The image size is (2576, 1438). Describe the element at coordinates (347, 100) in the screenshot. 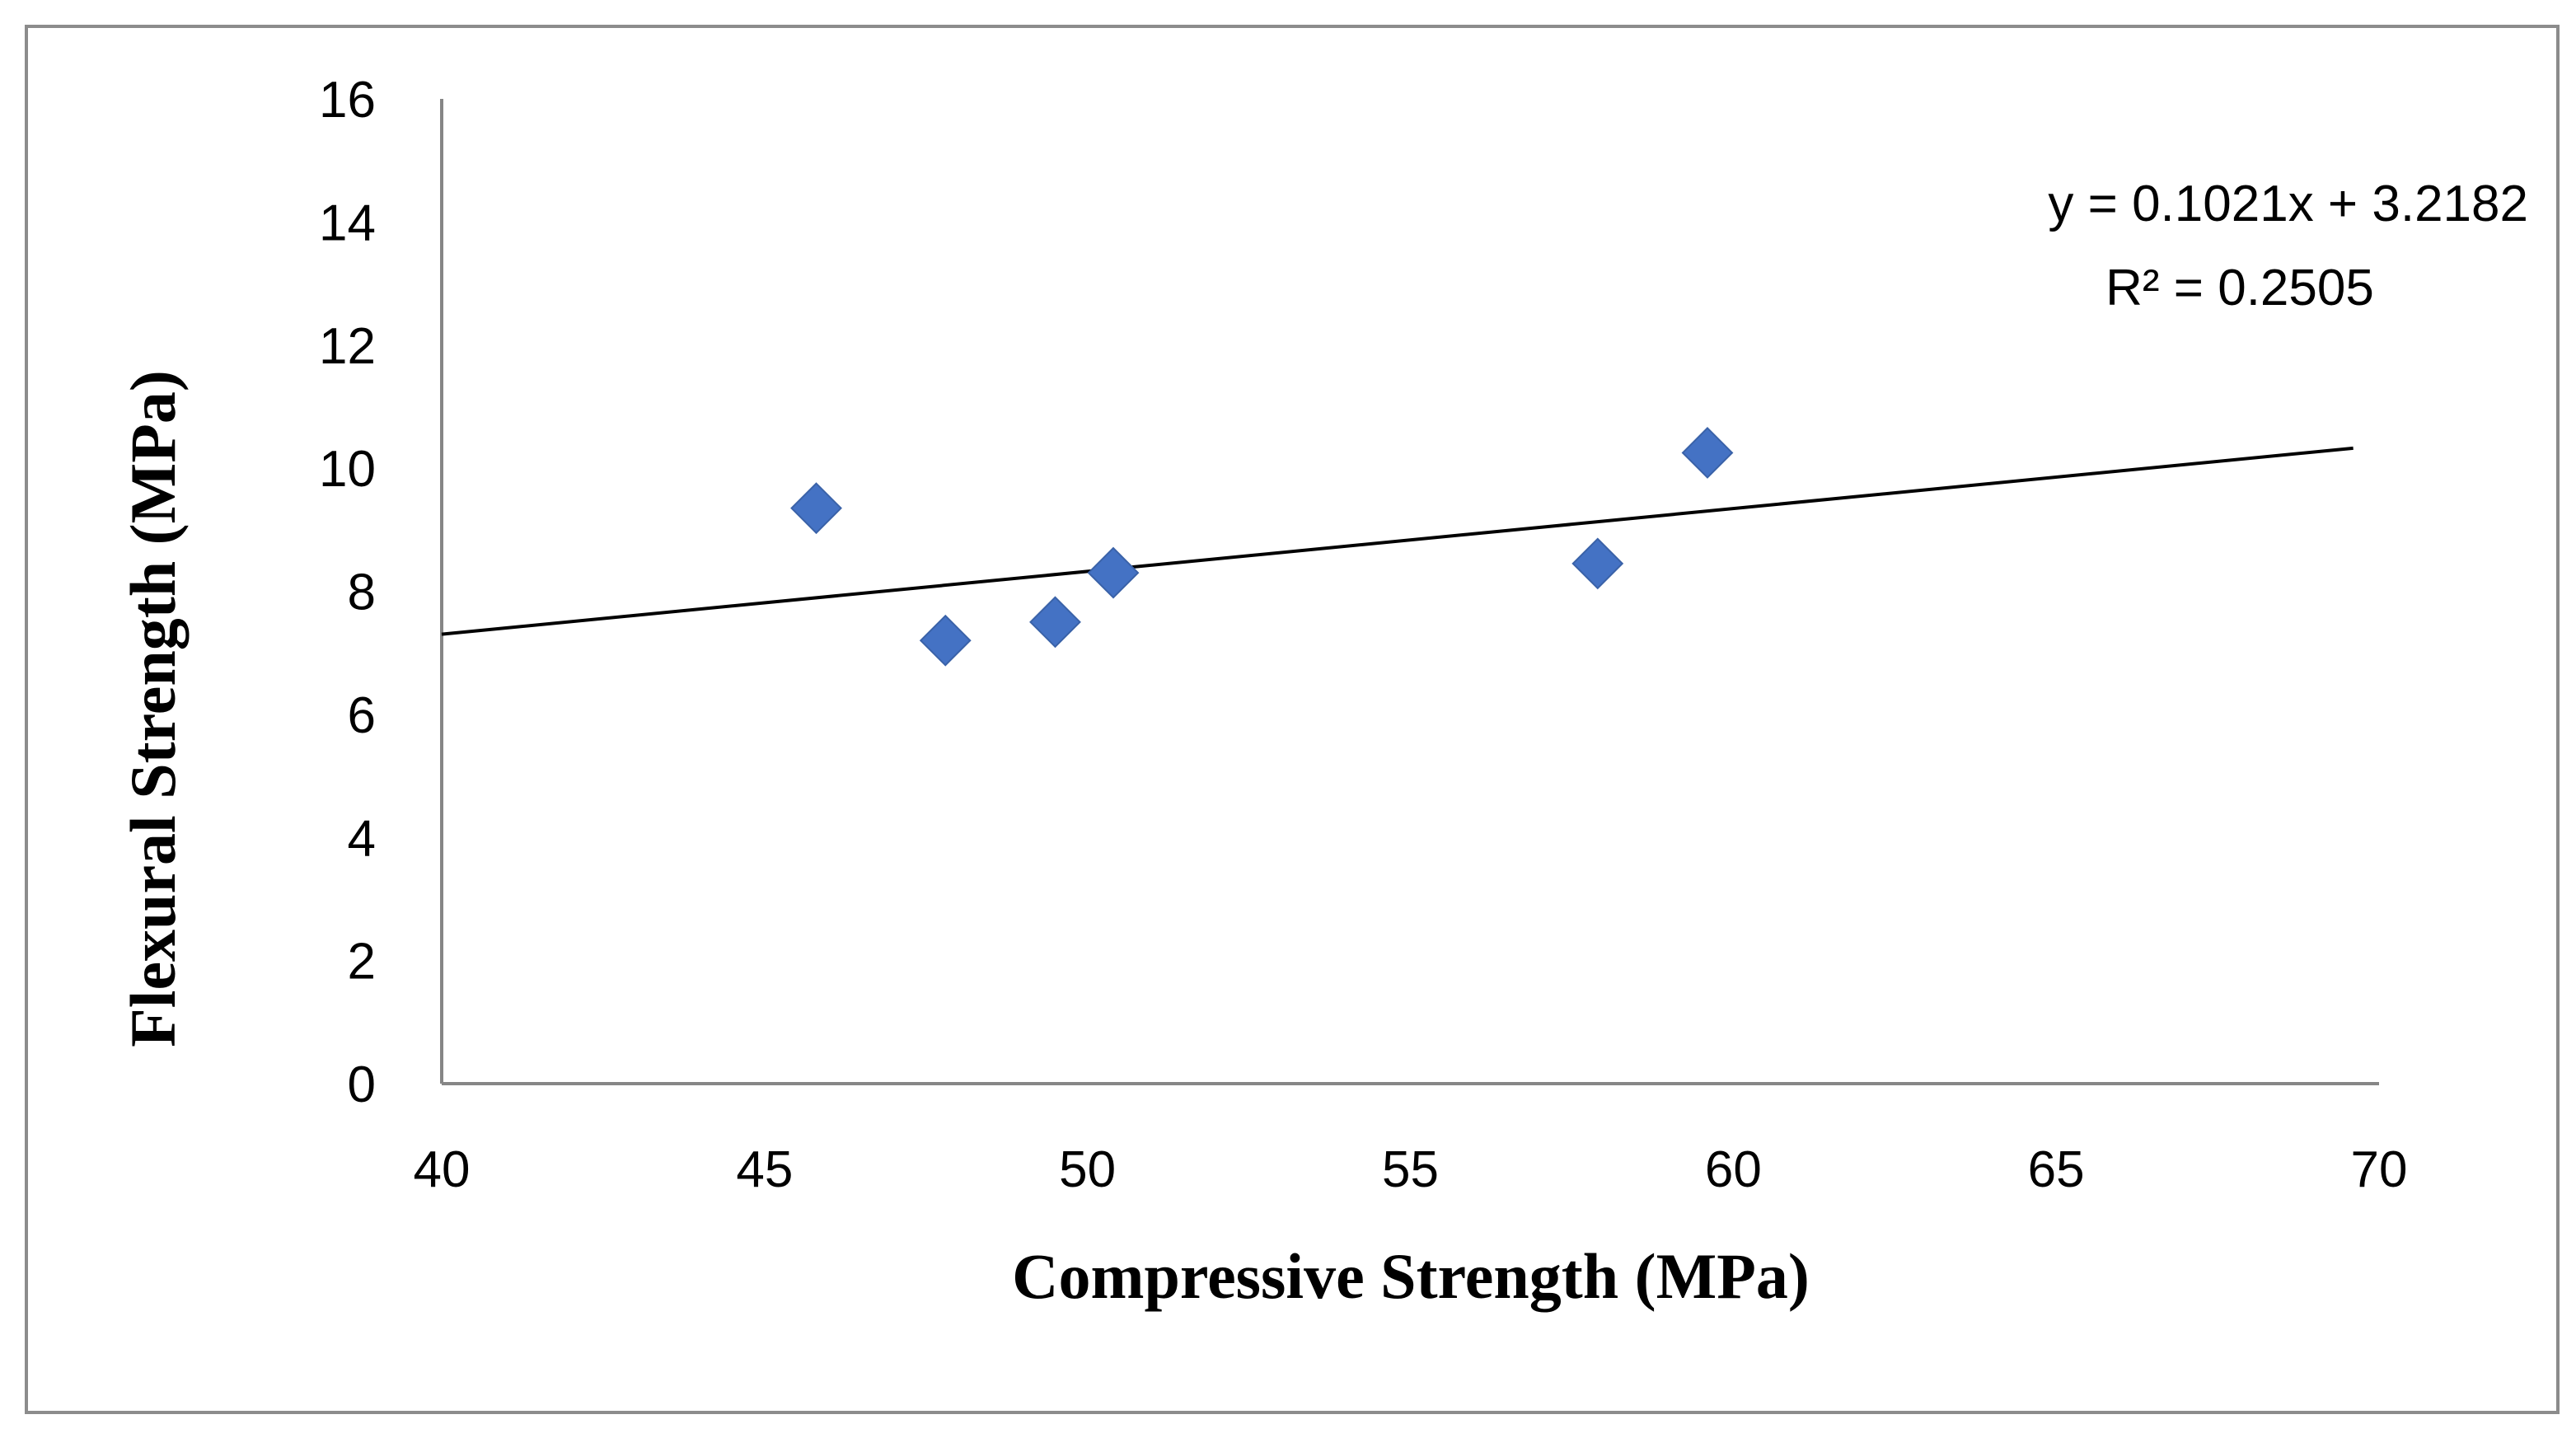

I see `y-tick-label: 16` at that location.